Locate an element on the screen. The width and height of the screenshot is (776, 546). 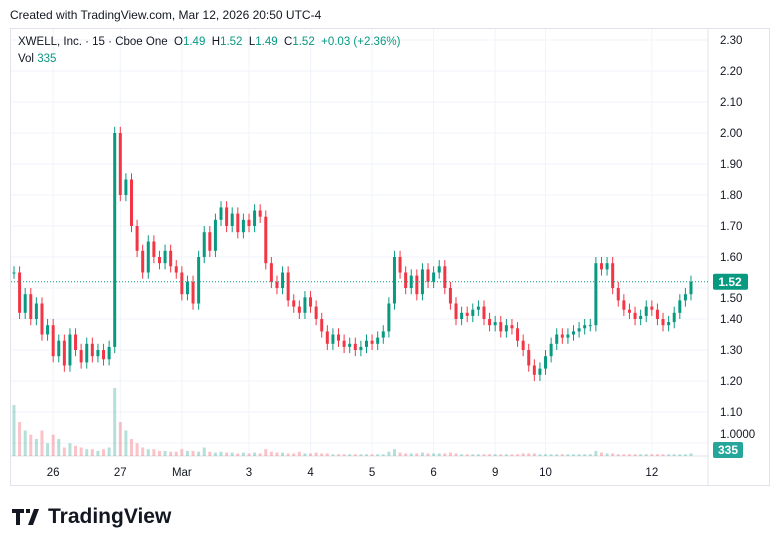
x-tick-label: 4 is located at coordinates (310, 473).